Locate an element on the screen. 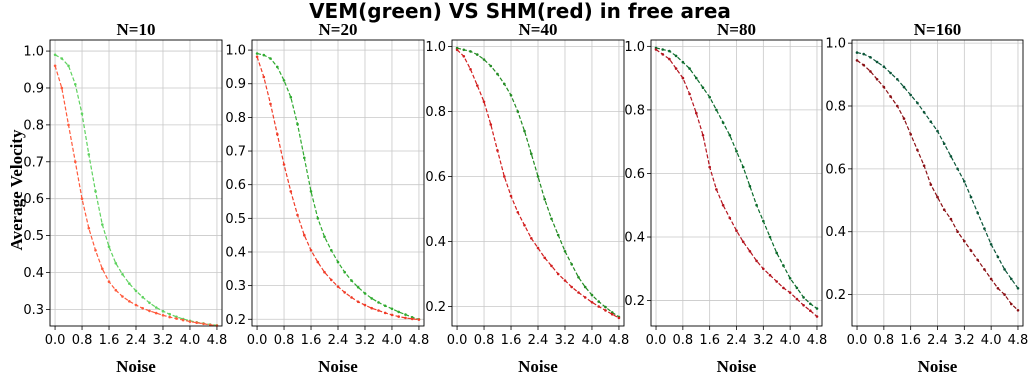  x-tick-label: 0.8 is located at coordinates (884, 340).